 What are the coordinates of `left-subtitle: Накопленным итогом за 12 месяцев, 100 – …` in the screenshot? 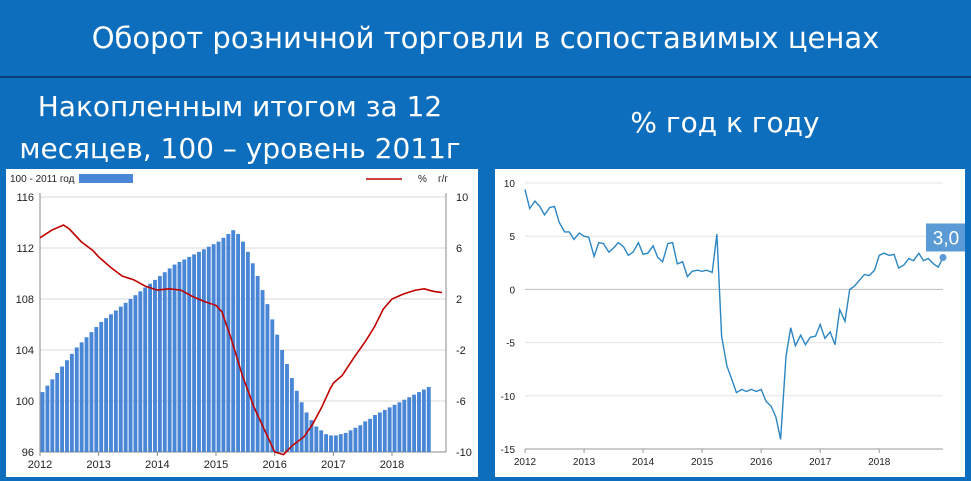 It's located at (240, 128).